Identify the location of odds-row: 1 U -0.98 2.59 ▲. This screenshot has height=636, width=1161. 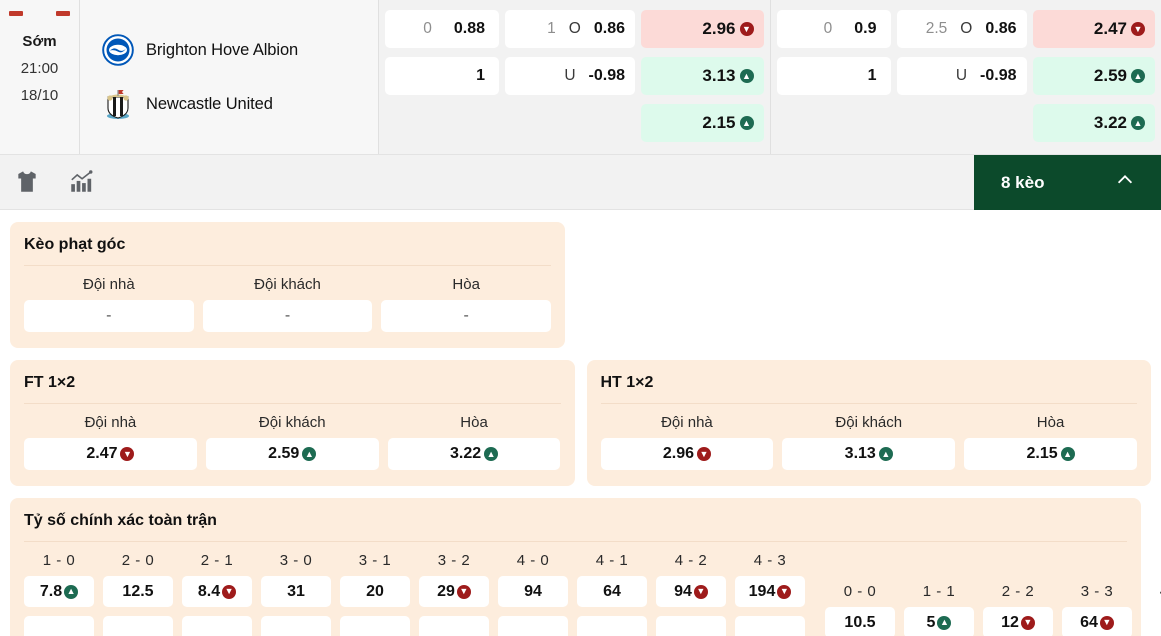
(966, 76).